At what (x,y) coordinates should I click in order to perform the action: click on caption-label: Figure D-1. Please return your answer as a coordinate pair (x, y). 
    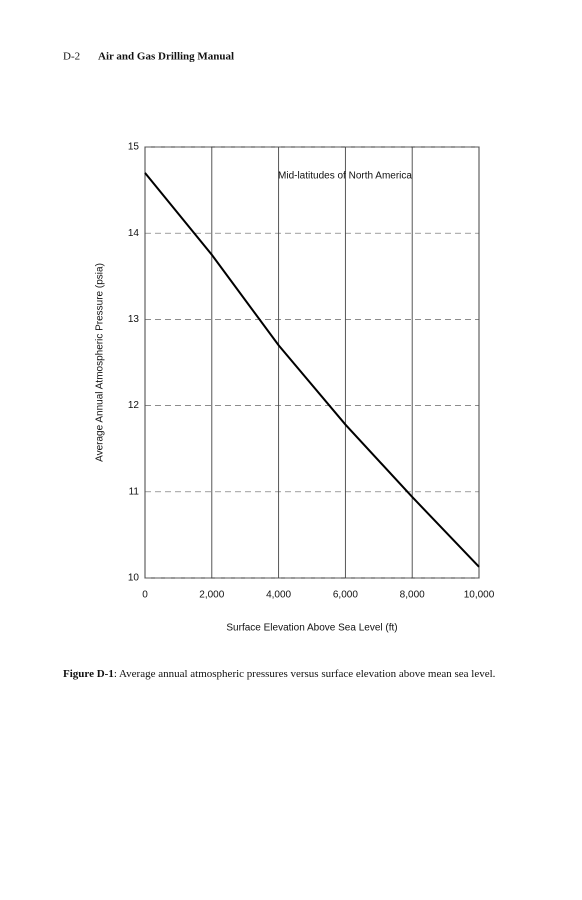
    Looking at the image, I should click on (88, 674).